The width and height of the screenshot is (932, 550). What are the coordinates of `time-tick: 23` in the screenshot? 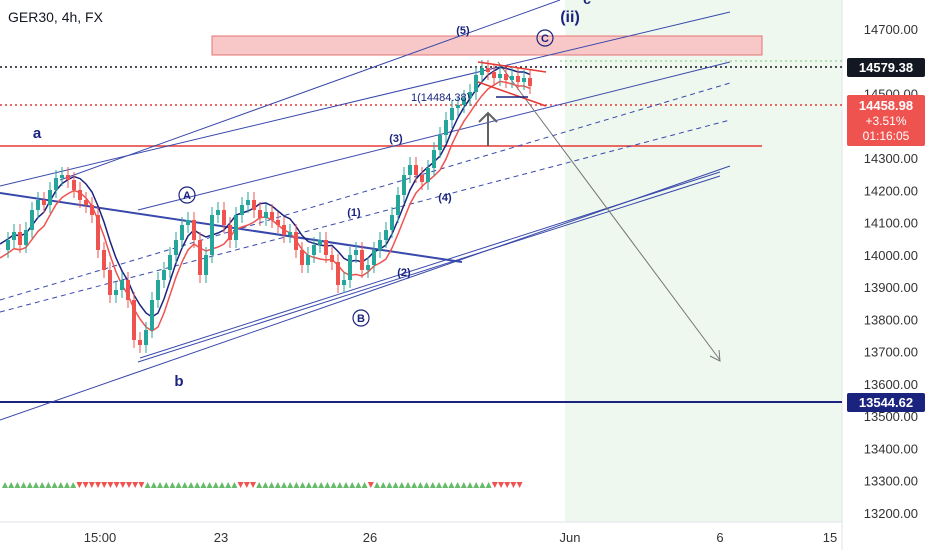 It's located at (221, 537).